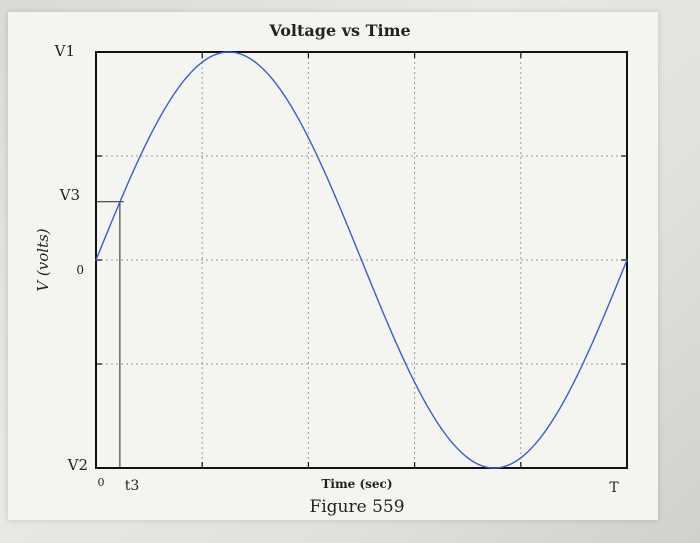 This screenshot has height=543, width=700. What do you see at coordinates (110, 334) in the screenshot?
I see `t3-annotation` at bounding box center [110, 334].